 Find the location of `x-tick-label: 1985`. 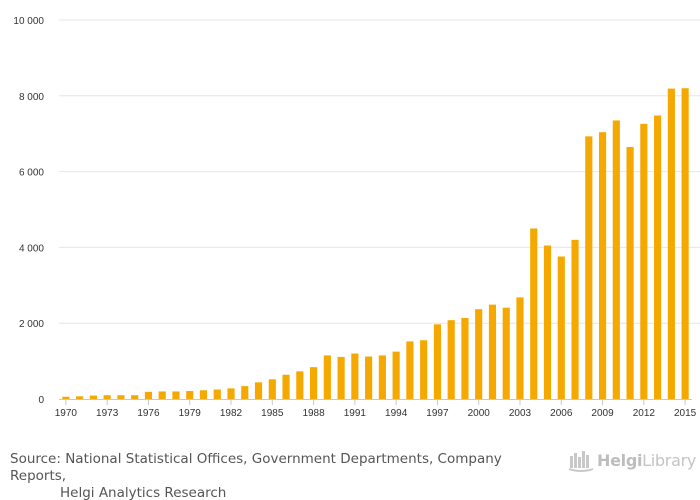

x-tick-label: 1985 is located at coordinates (272, 413).